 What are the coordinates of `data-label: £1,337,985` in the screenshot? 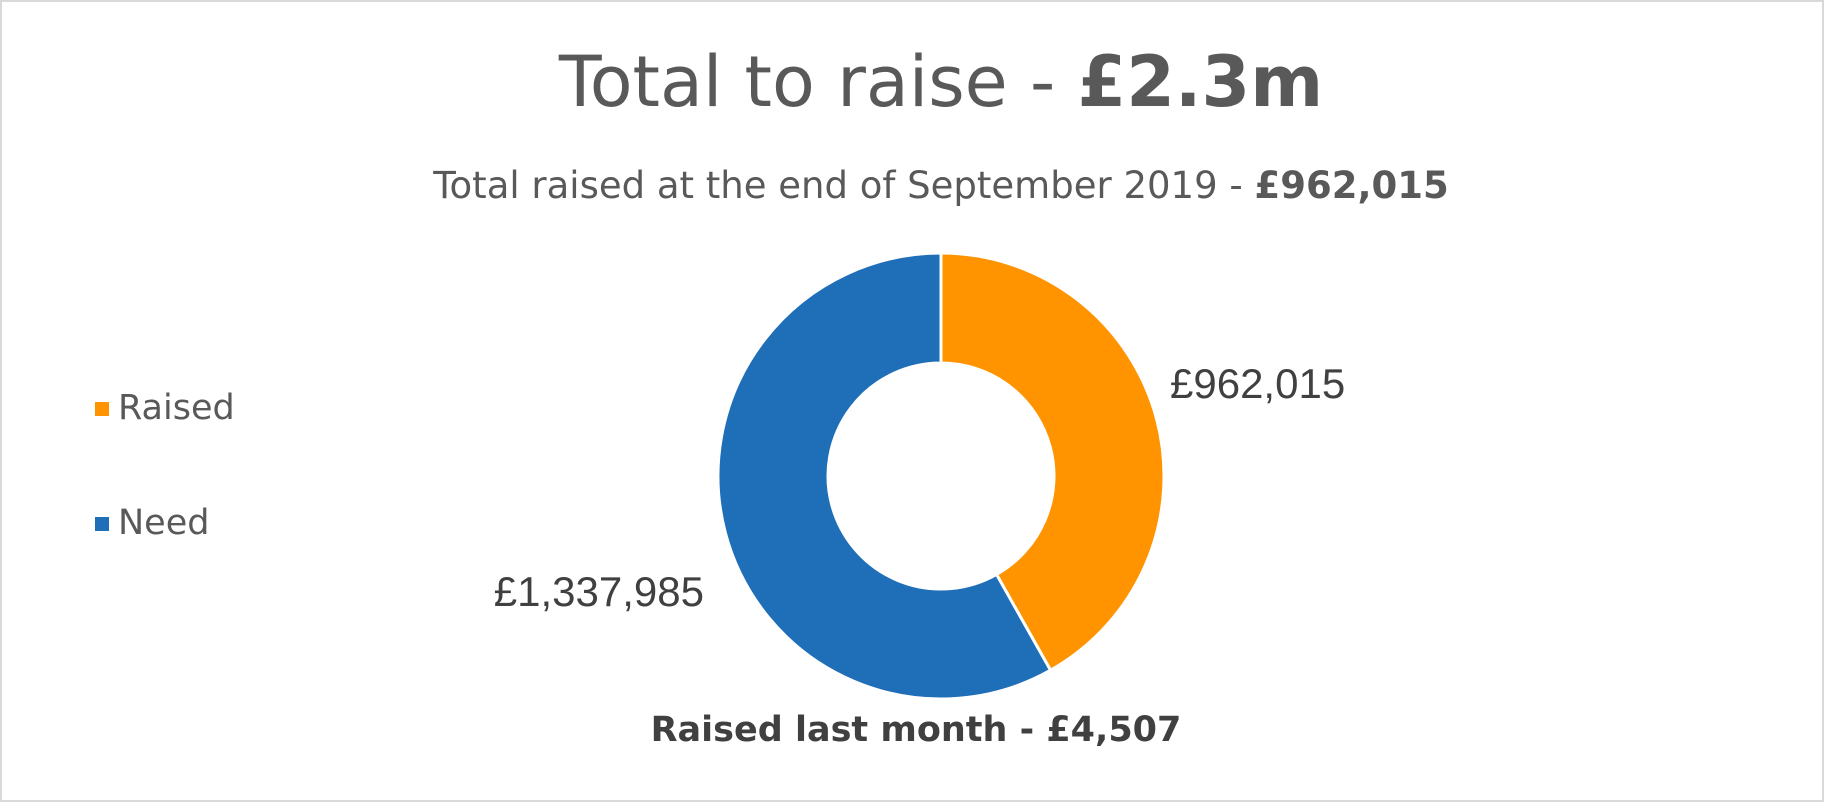 It's located at (599, 591).